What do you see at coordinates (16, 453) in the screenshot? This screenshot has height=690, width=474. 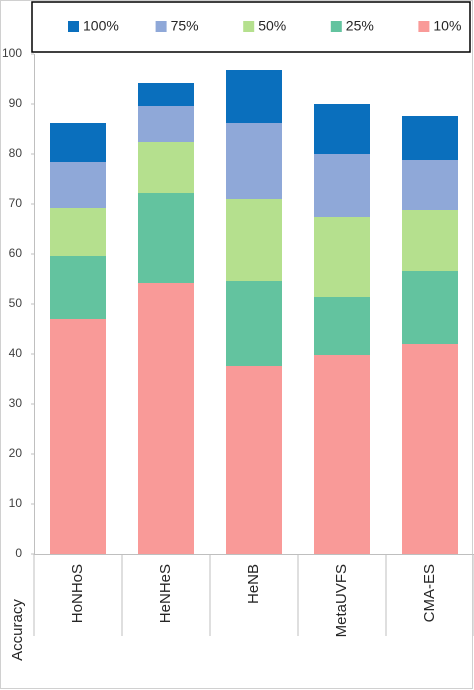 I see `y-tick-label: 20` at bounding box center [16, 453].